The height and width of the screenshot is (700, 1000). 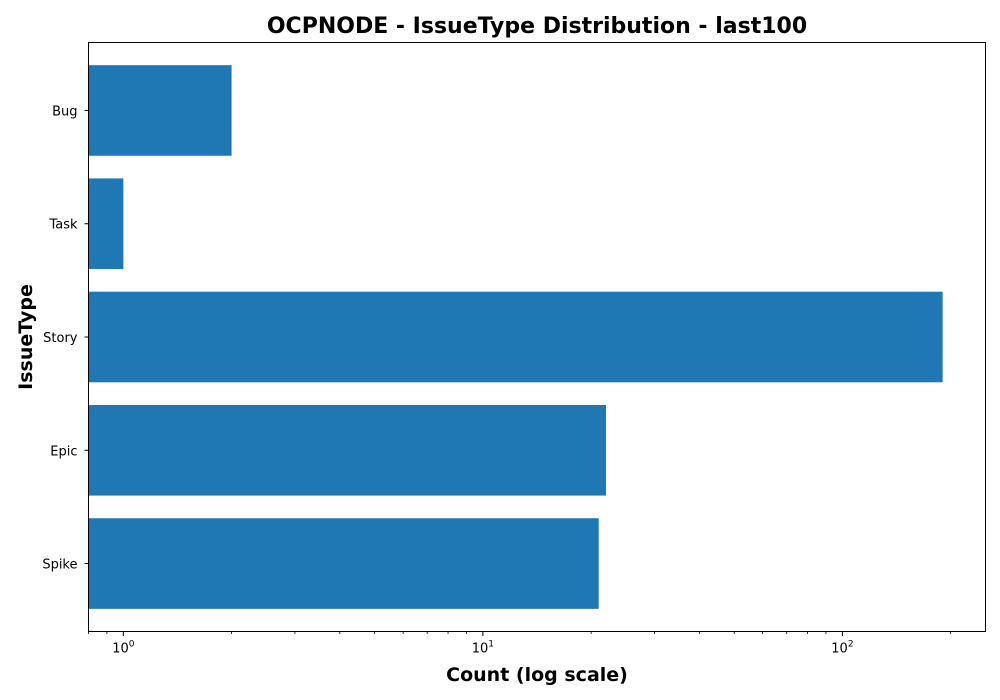 I want to click on y-axis-ticks: Bug Task Story Epic Spike, so click(x=65, y=338).